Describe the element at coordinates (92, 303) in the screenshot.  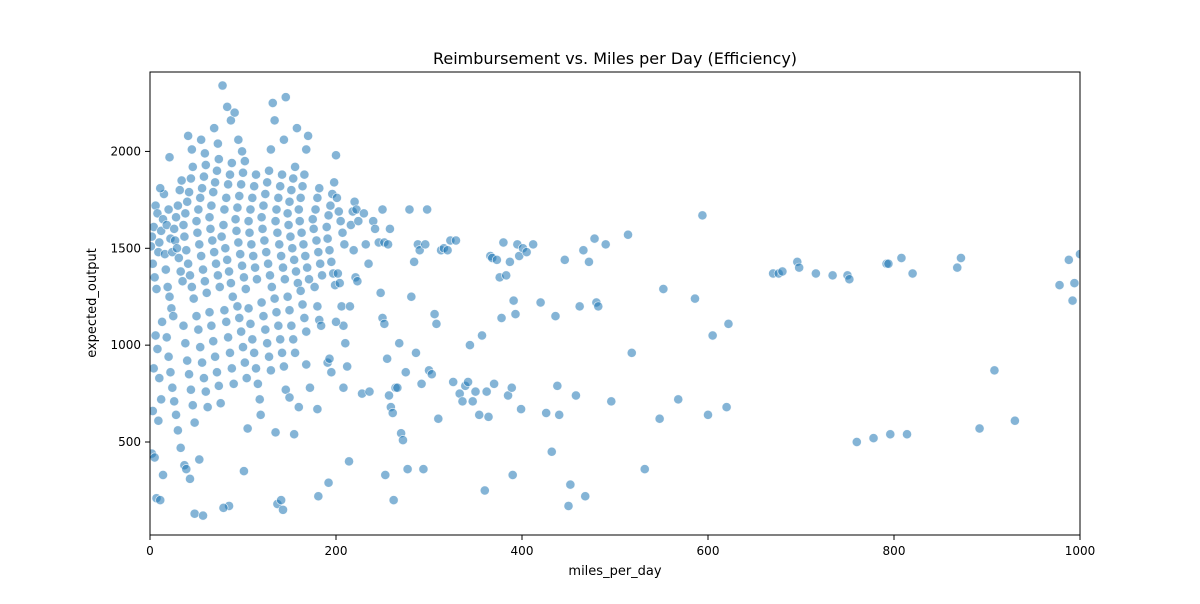
I see `y-axis-label: expected_output` at that location.